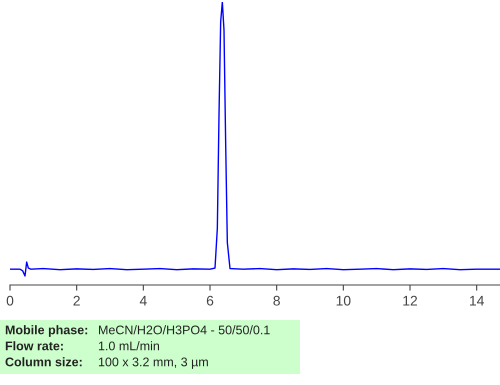 This screenshot has height=385, width=500. I want to click on text: Mobile phase:, so click(47, 331).